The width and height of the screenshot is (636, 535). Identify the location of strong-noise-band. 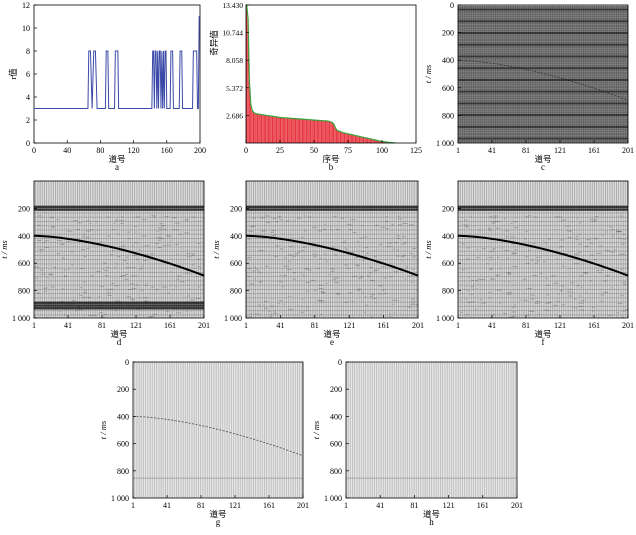
(543, 209).